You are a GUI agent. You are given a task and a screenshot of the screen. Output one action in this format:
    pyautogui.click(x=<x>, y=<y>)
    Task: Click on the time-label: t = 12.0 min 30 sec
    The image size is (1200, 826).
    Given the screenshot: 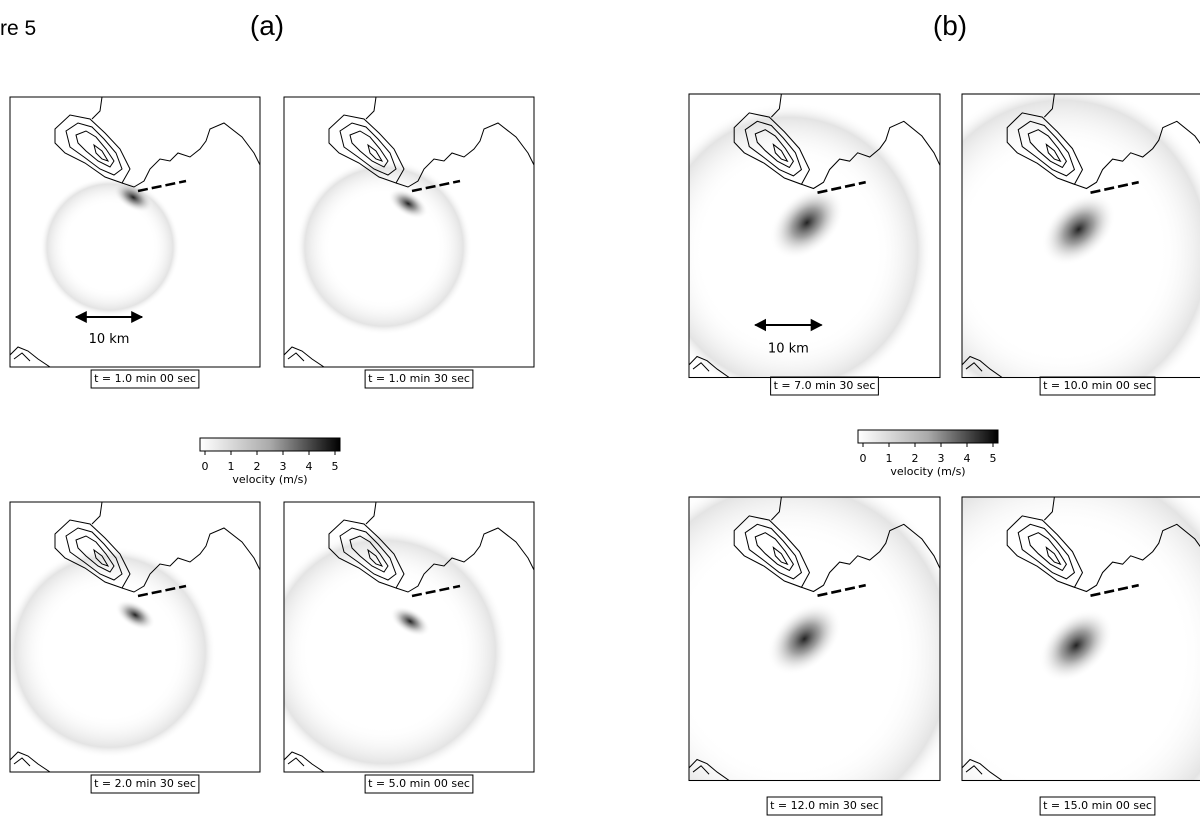 What is the action you would take?
    pyautogui.click(x=824, y=805)
    